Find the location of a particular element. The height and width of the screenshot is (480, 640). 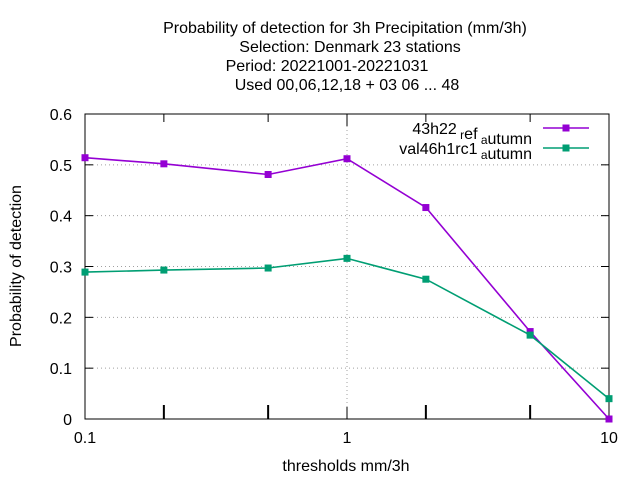

y-tick-label: 0.2 is located at coordinates (61, 318).